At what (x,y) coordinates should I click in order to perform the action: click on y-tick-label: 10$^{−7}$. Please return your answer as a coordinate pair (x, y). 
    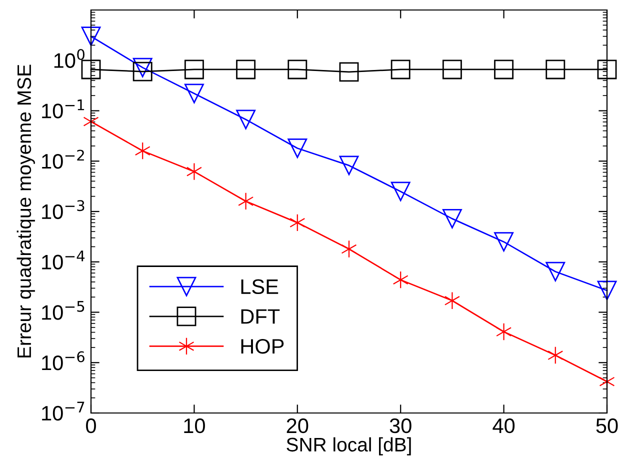
    Looking at the image, I should click on (63, 411).